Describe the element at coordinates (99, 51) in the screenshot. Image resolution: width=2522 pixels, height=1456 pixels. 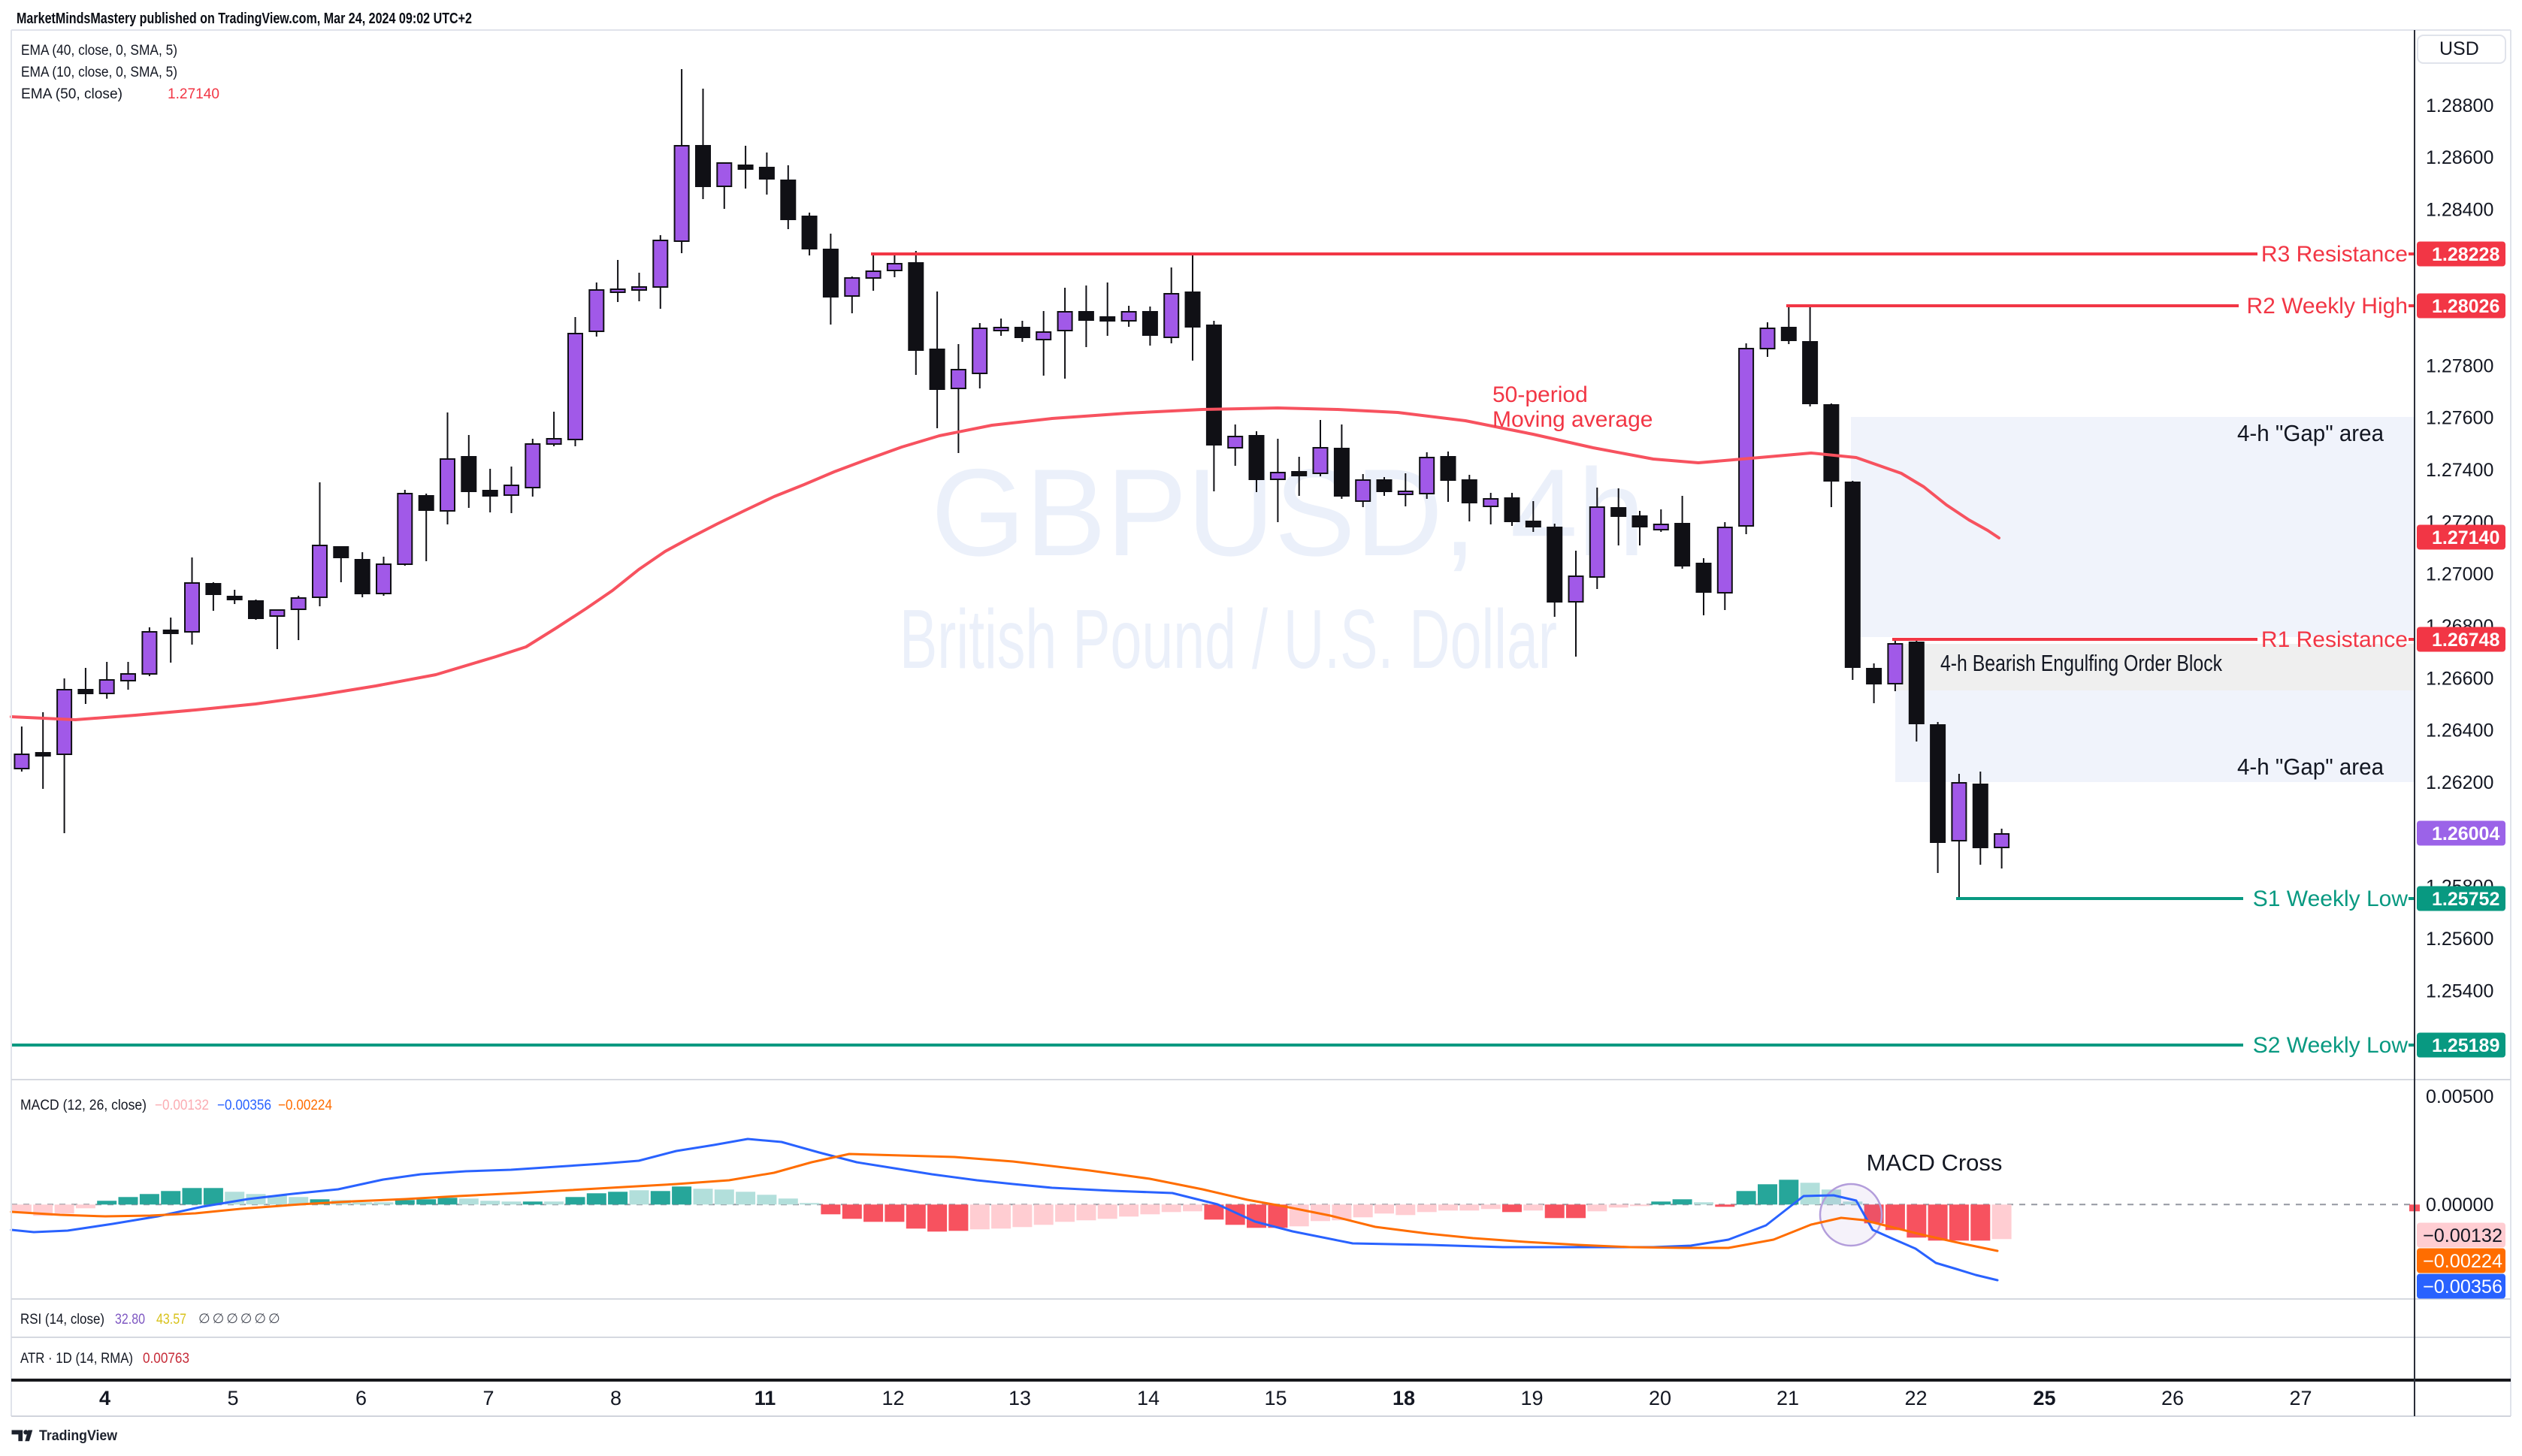
I see `svg-text: EMA (40, close, 0, SMA, 5)` at that location.